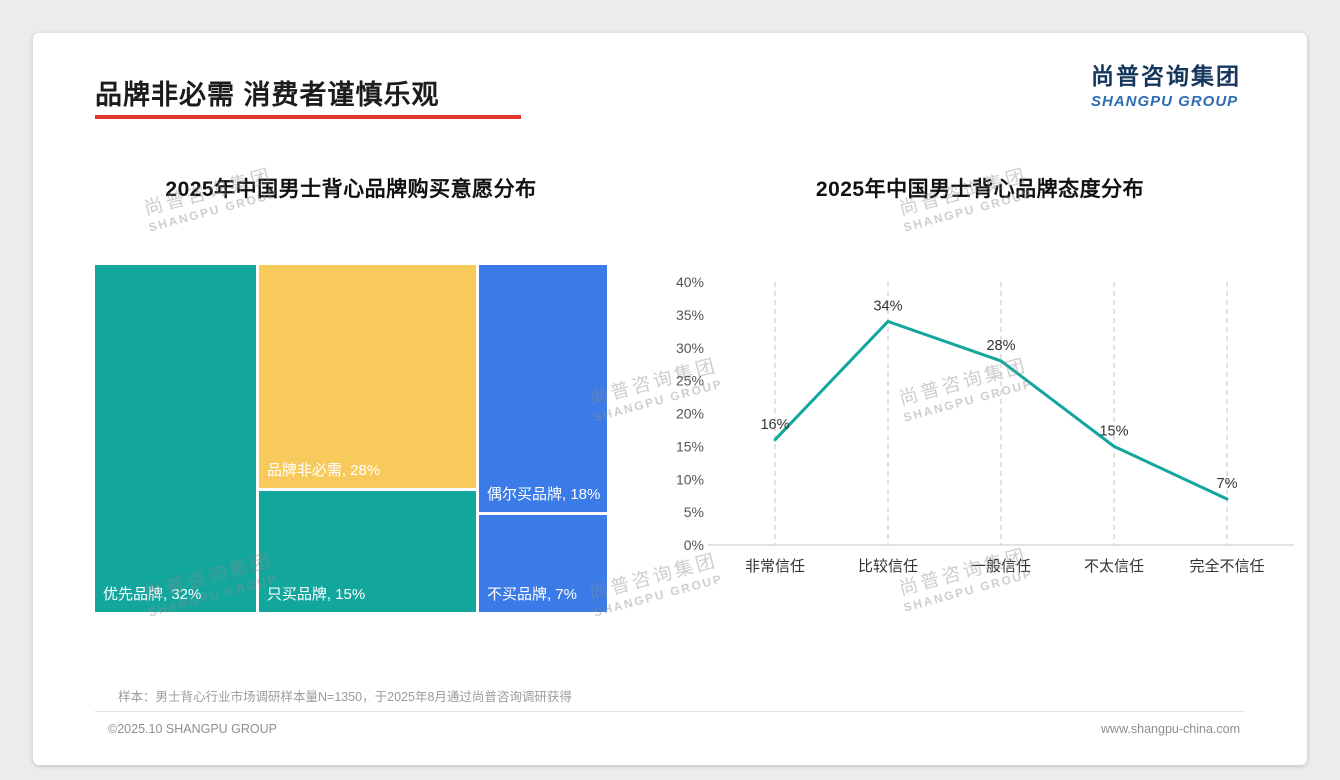  Describe the element at coordinates (1165, 101) in the screenshot. I see `logo-en-text: SHANGPU GROUP` at that location.